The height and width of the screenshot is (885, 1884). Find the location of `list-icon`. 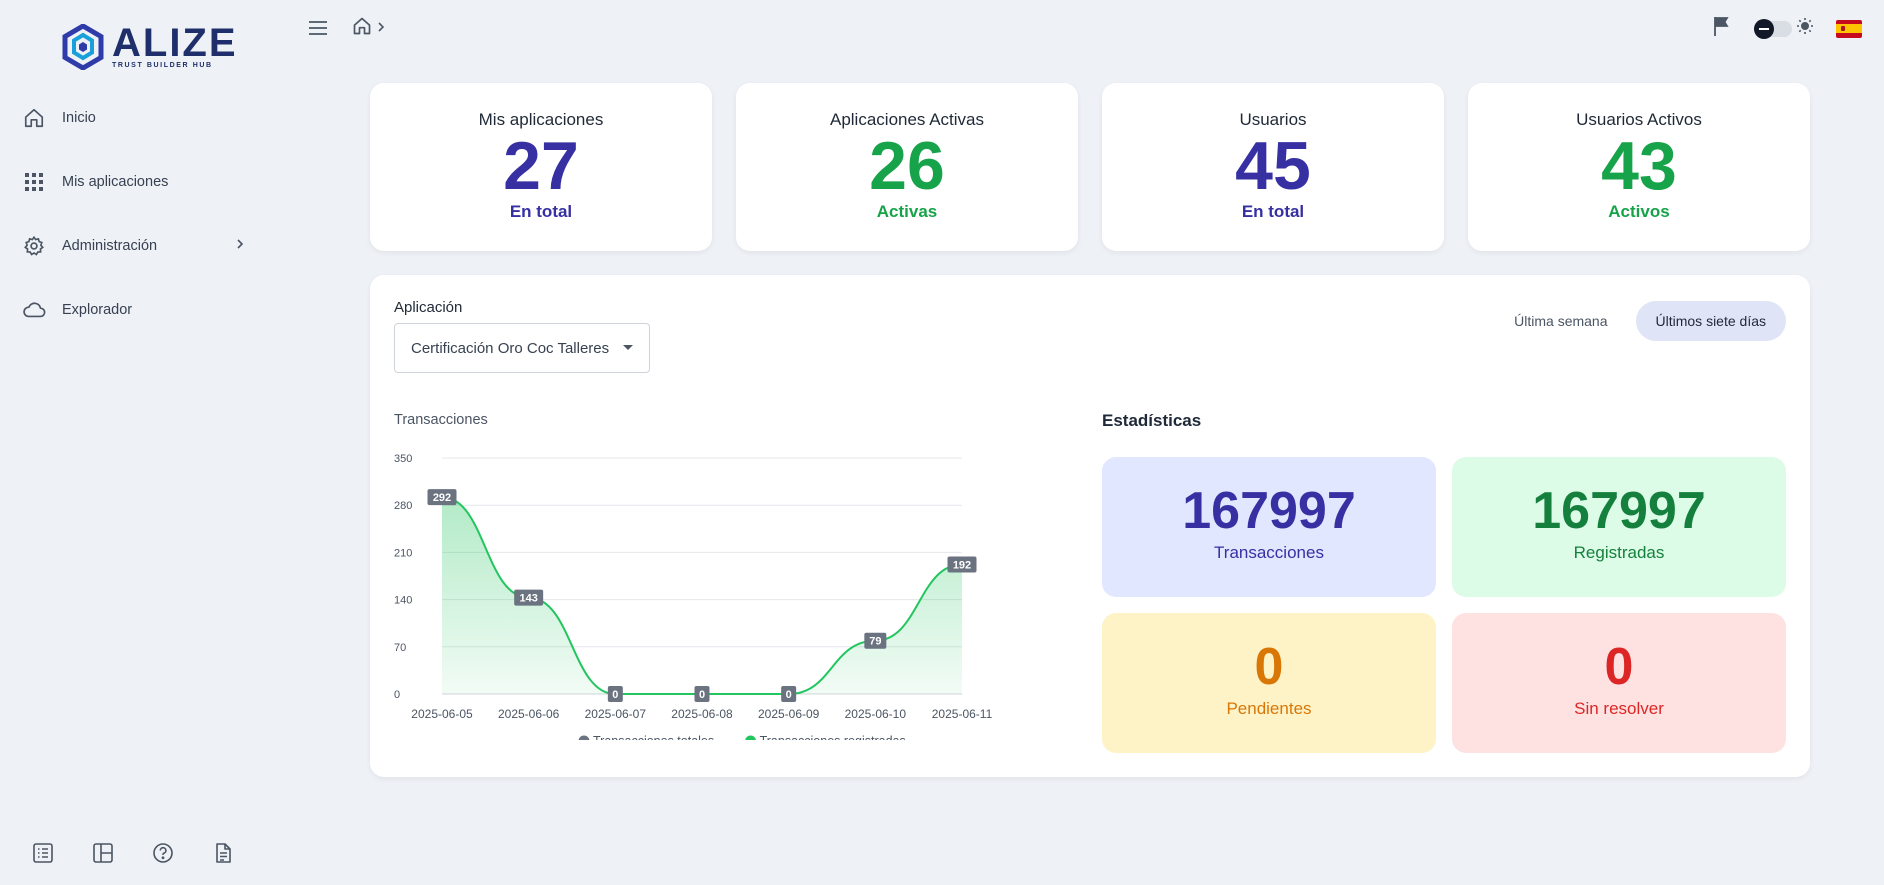

list-icon is located at coordinates (44, 854).